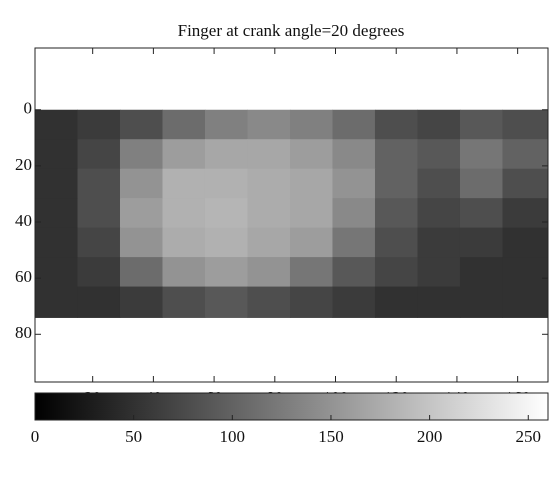 This screenshot has height=489, width=553. What do you see at coordinates (291, 30) in the screenshot?
I see `chart-title: Finger at crank angle=20 degrees` at bounding box center [291, 30].